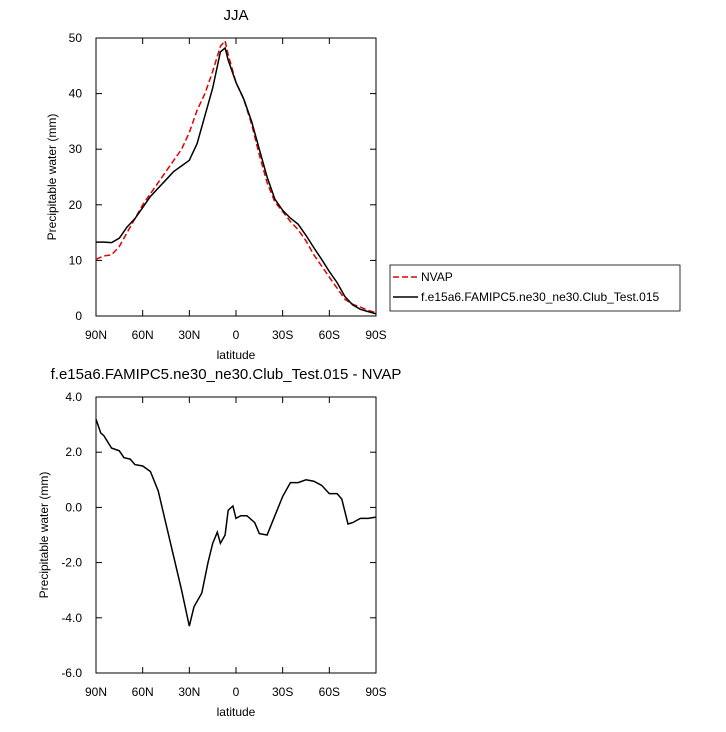 This screenshot has height=732, width=726. What do you see at coordinates (76, 94) in the screenshot?
I see `y-tick-label: 40` at bounding box center [76, 94].